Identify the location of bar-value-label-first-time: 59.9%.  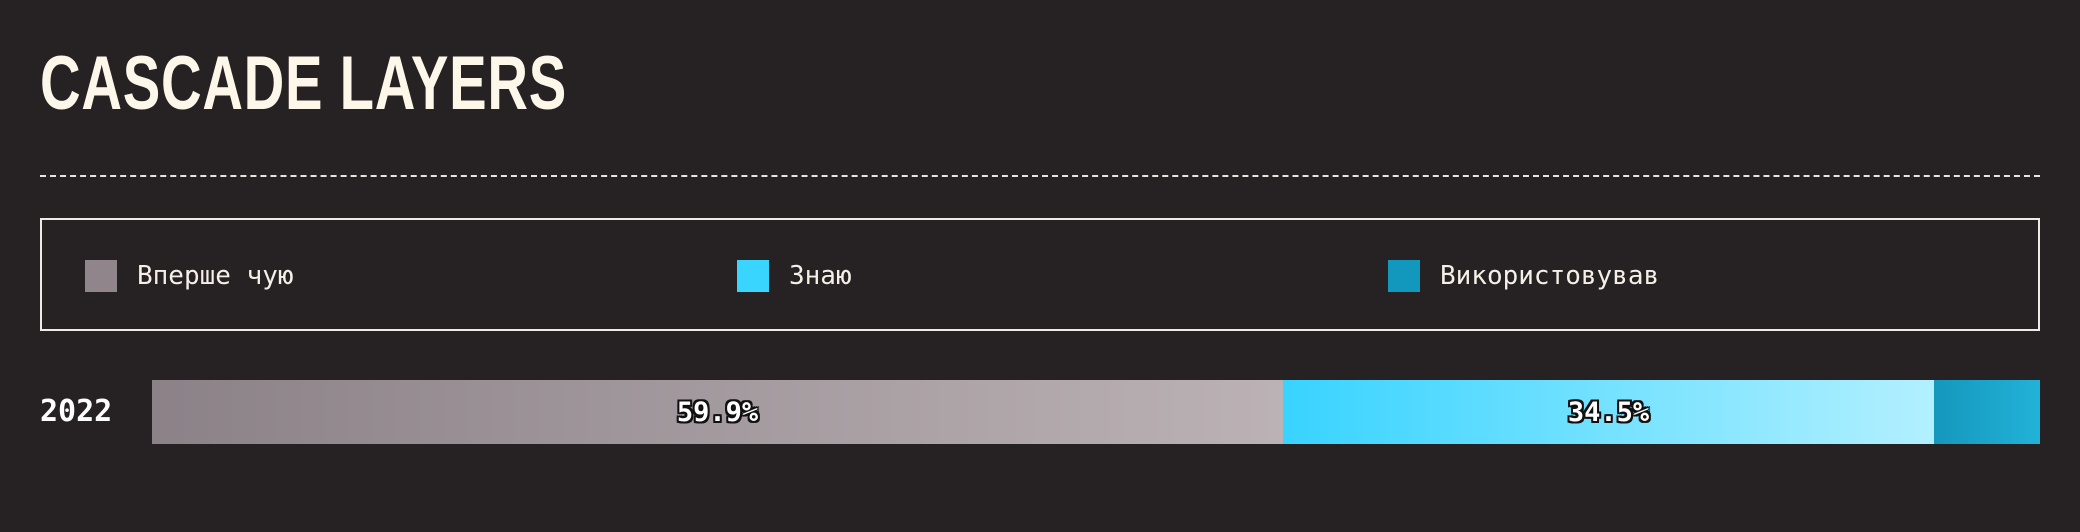
(717, 412).